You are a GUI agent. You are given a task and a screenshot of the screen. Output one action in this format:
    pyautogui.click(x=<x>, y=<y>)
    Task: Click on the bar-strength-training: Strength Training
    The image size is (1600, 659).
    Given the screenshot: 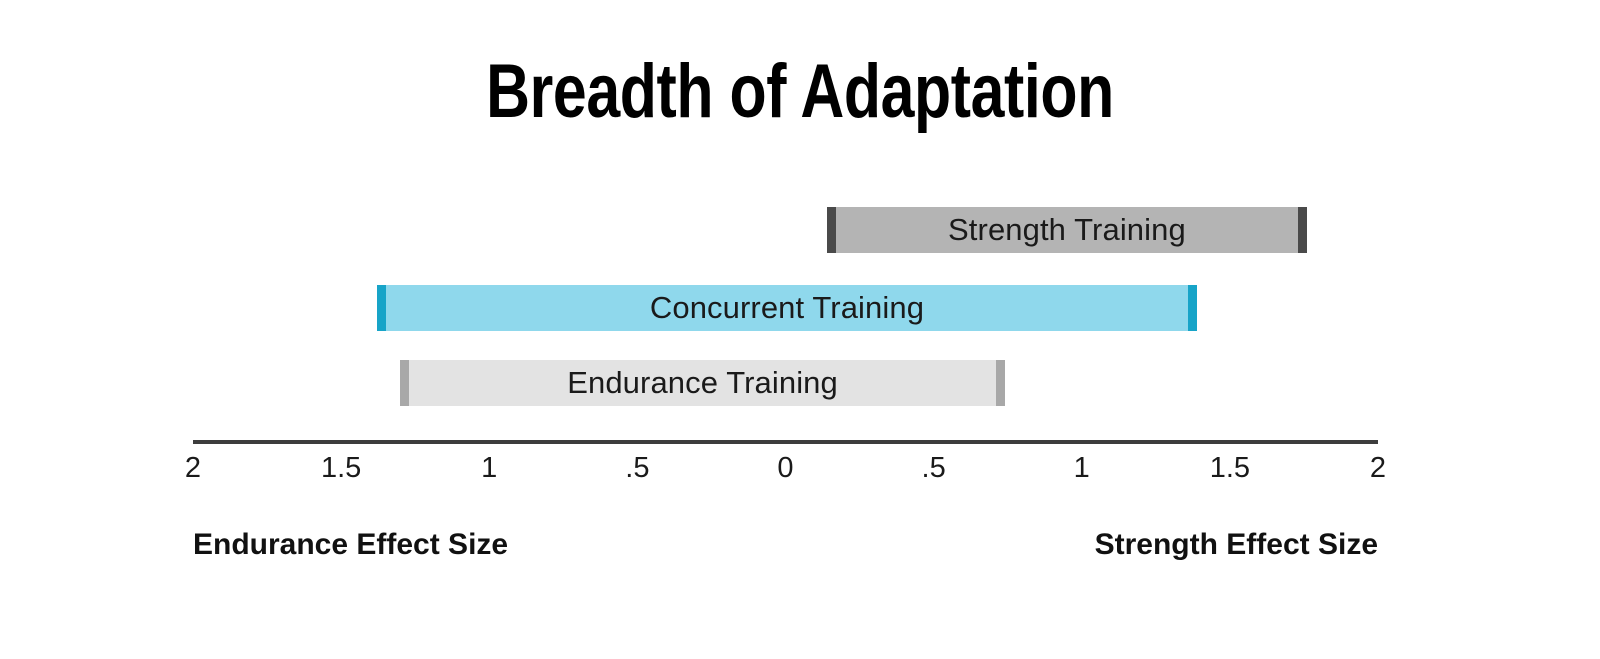 What is the action you would take?
    pyautogui.click(x=1066, y=230)
    